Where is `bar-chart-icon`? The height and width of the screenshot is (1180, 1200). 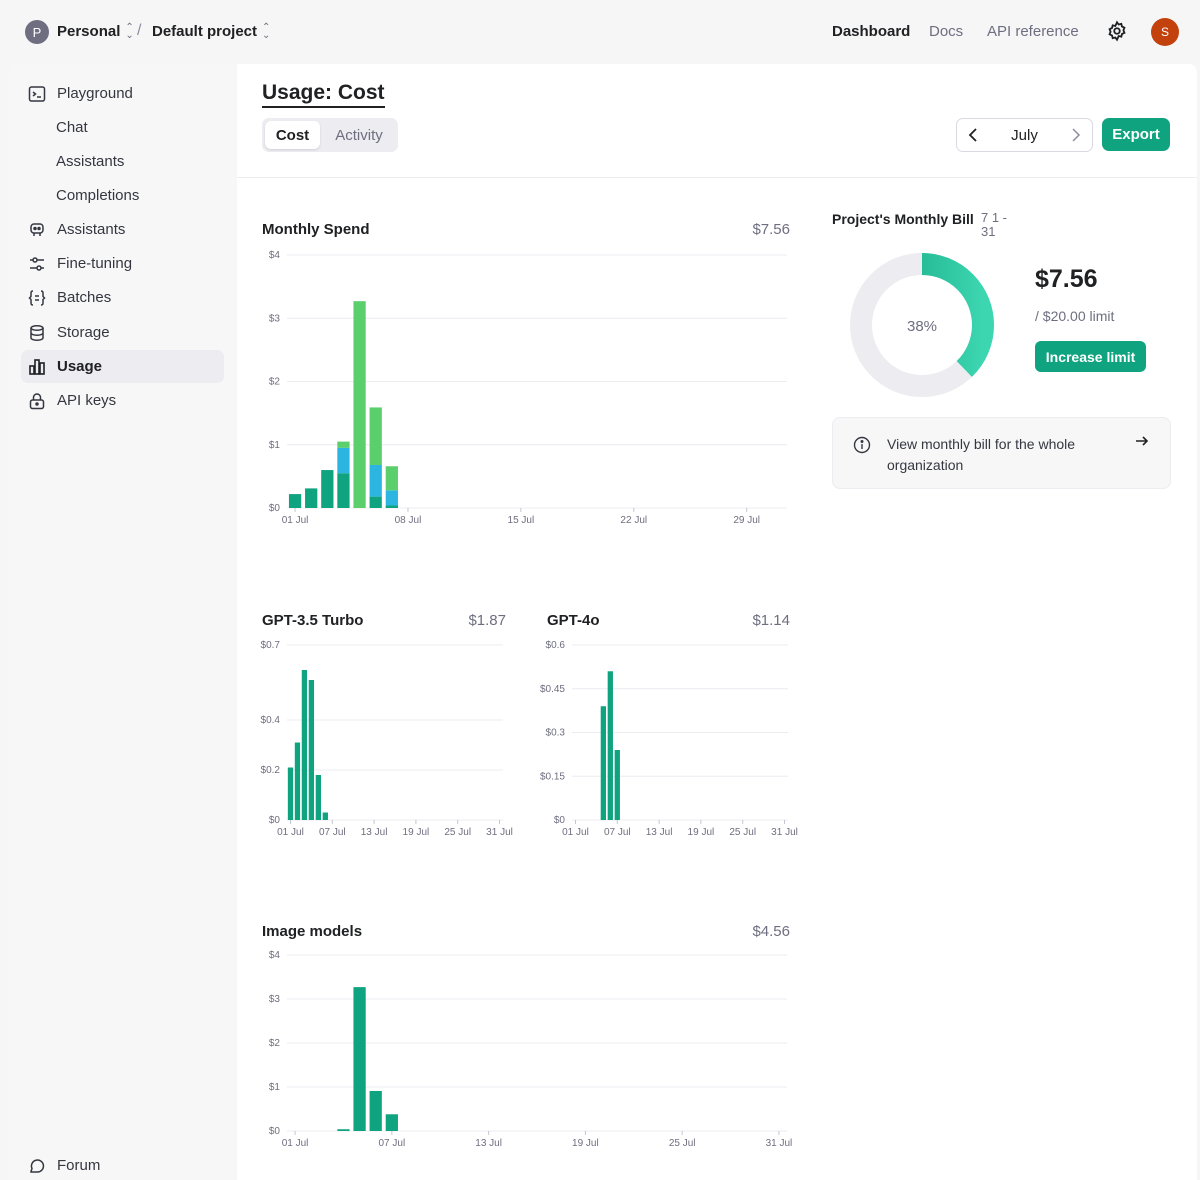
bar-chart-icon is located at coordinates (37, 367).